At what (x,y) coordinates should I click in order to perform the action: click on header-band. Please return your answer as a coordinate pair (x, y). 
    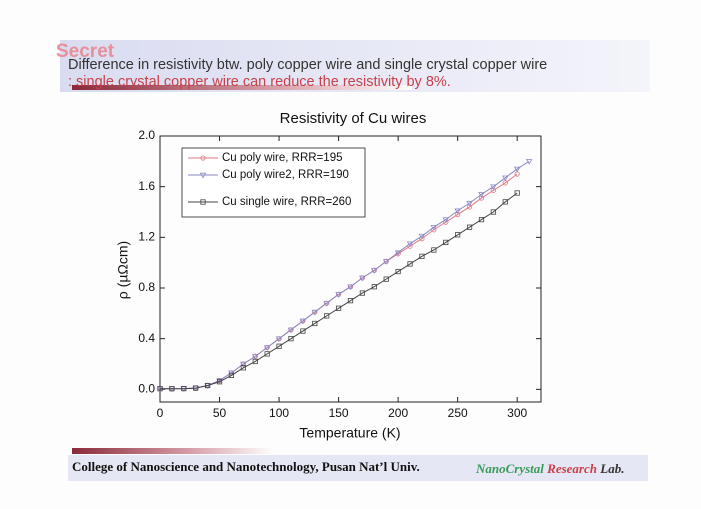
    Looking at the image, I should click on (355, 66).